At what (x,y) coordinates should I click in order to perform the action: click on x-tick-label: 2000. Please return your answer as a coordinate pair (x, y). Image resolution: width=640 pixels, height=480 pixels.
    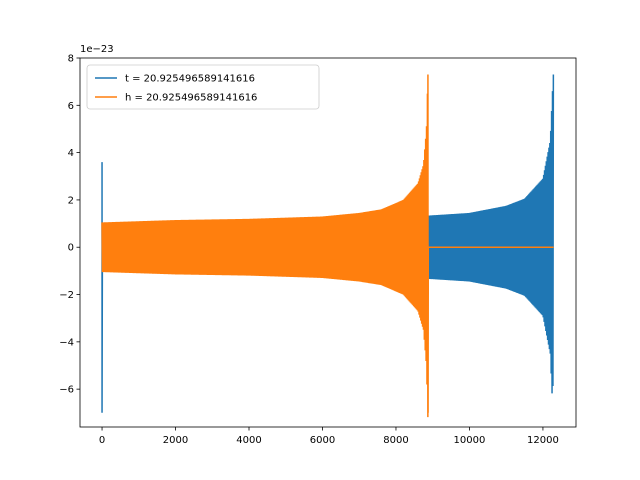
    Looking at the image, I should click on (175, 440).